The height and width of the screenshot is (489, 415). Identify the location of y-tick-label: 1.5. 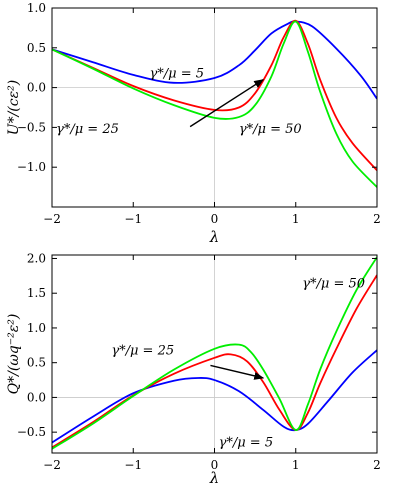
(36, 293).